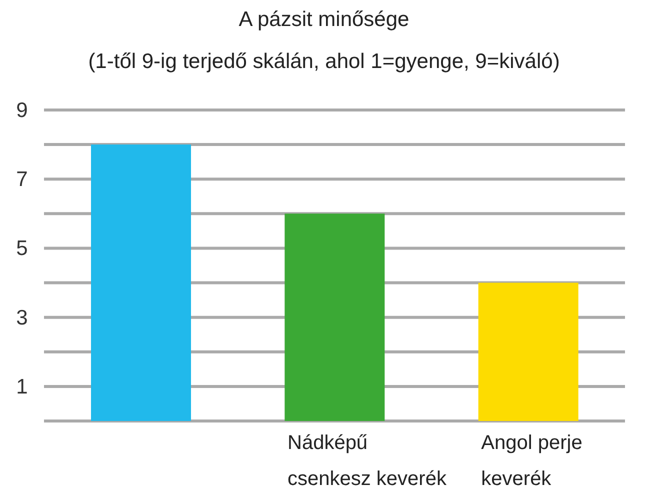  Describe the element at coordinates (531, 461) in the screenshot. I see `x-tick-label: Angol perje keverék` at that location.